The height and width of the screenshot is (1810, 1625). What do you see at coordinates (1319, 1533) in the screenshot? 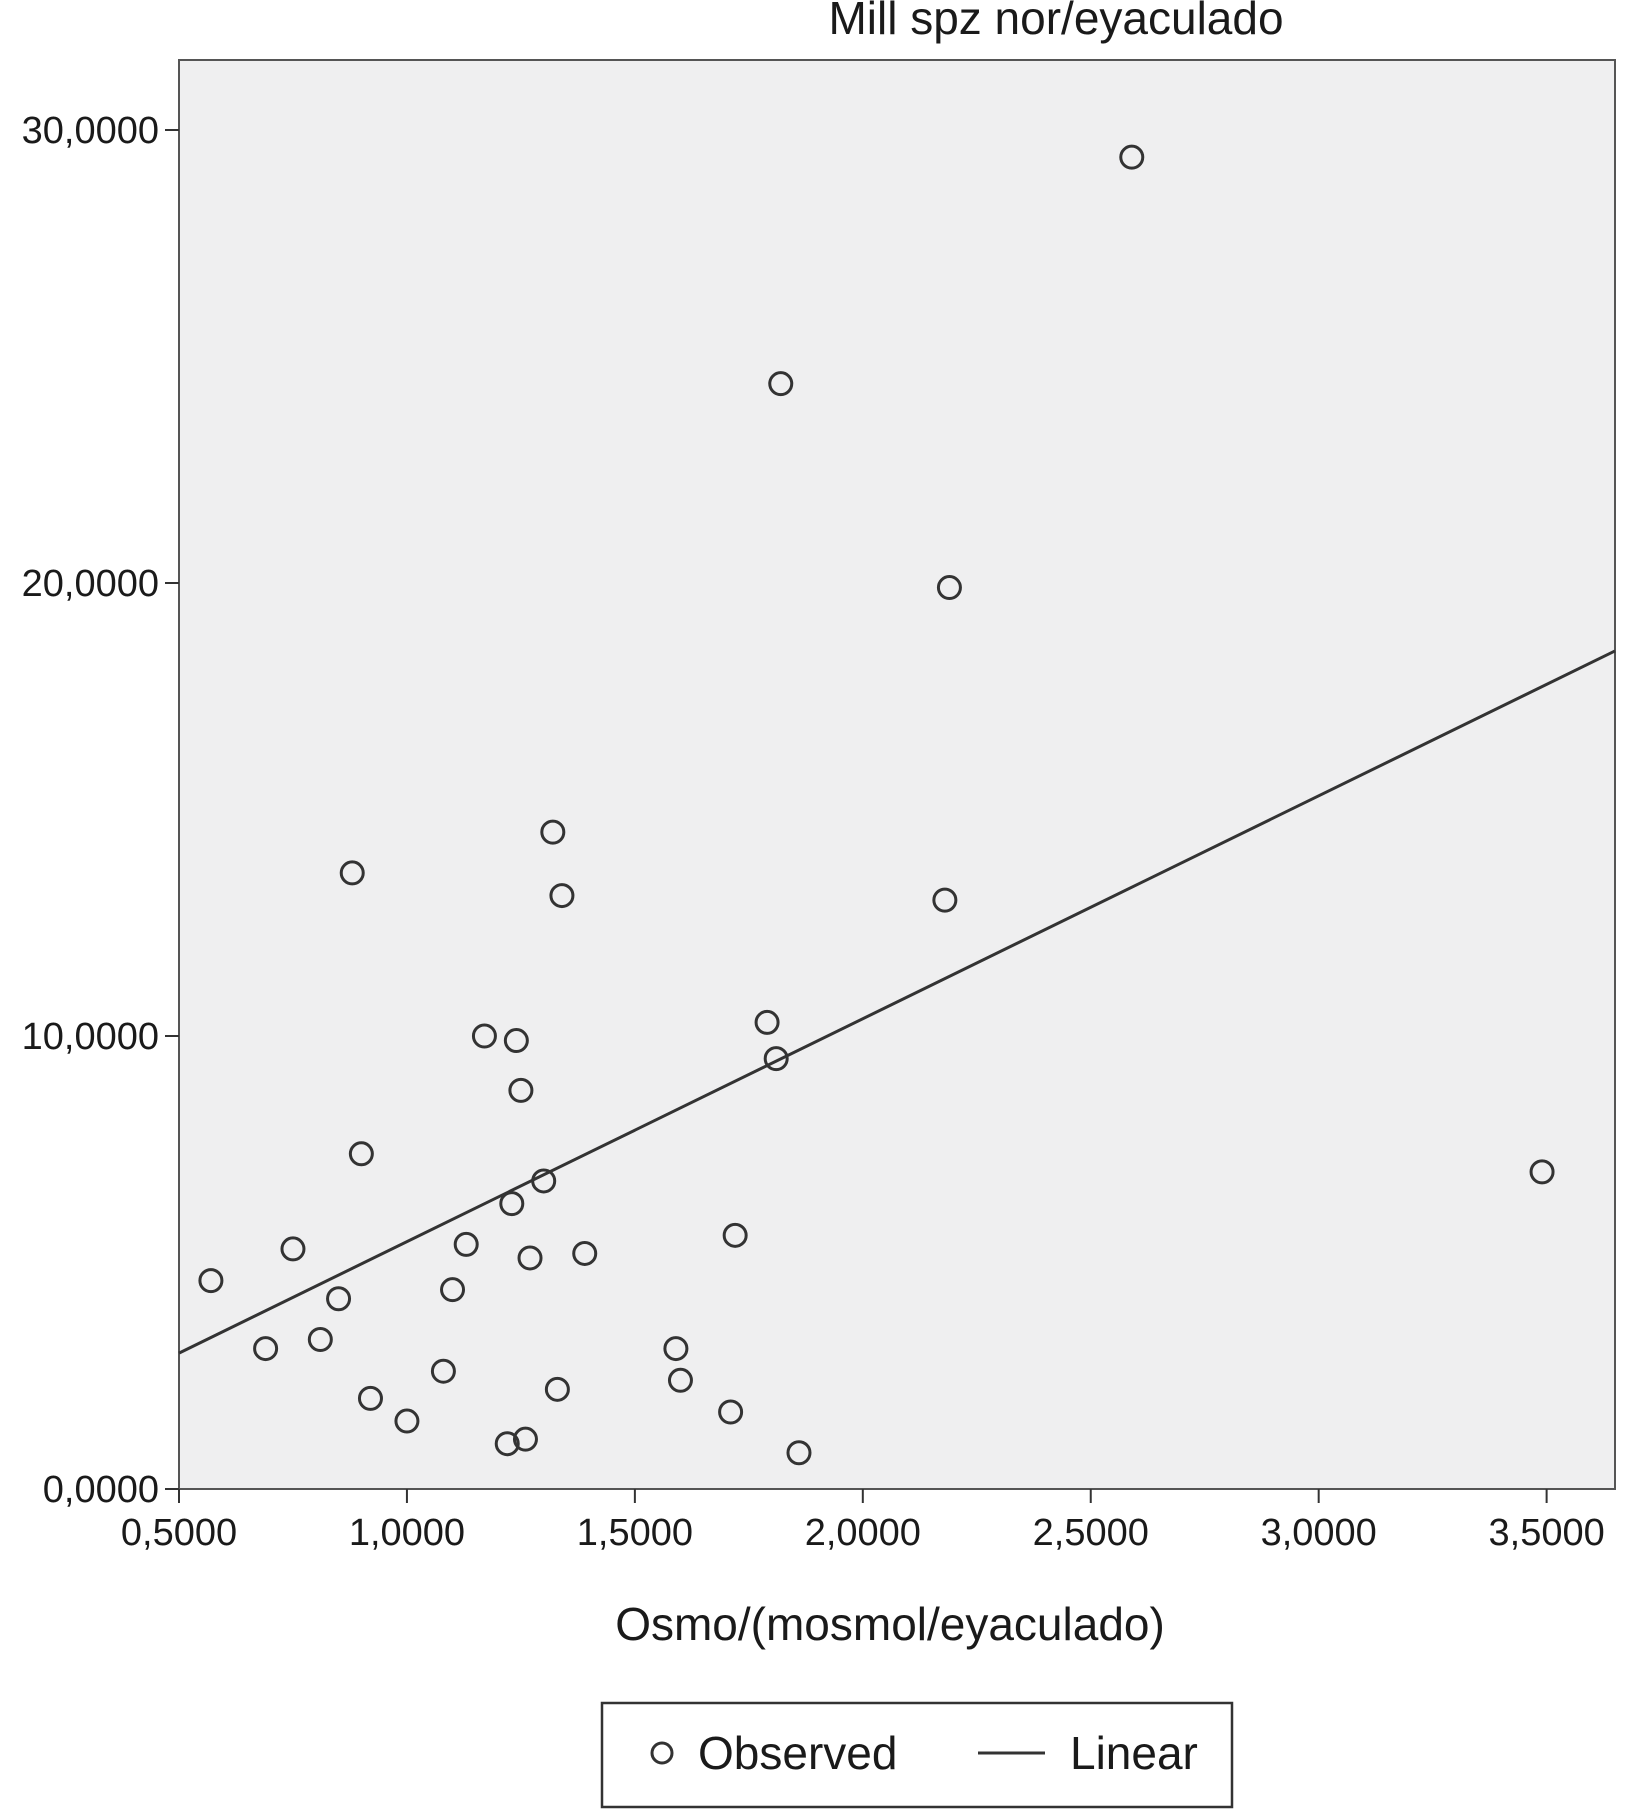
I see `x-tick-label: 3,0000` at bounding box center [1319, 1533].